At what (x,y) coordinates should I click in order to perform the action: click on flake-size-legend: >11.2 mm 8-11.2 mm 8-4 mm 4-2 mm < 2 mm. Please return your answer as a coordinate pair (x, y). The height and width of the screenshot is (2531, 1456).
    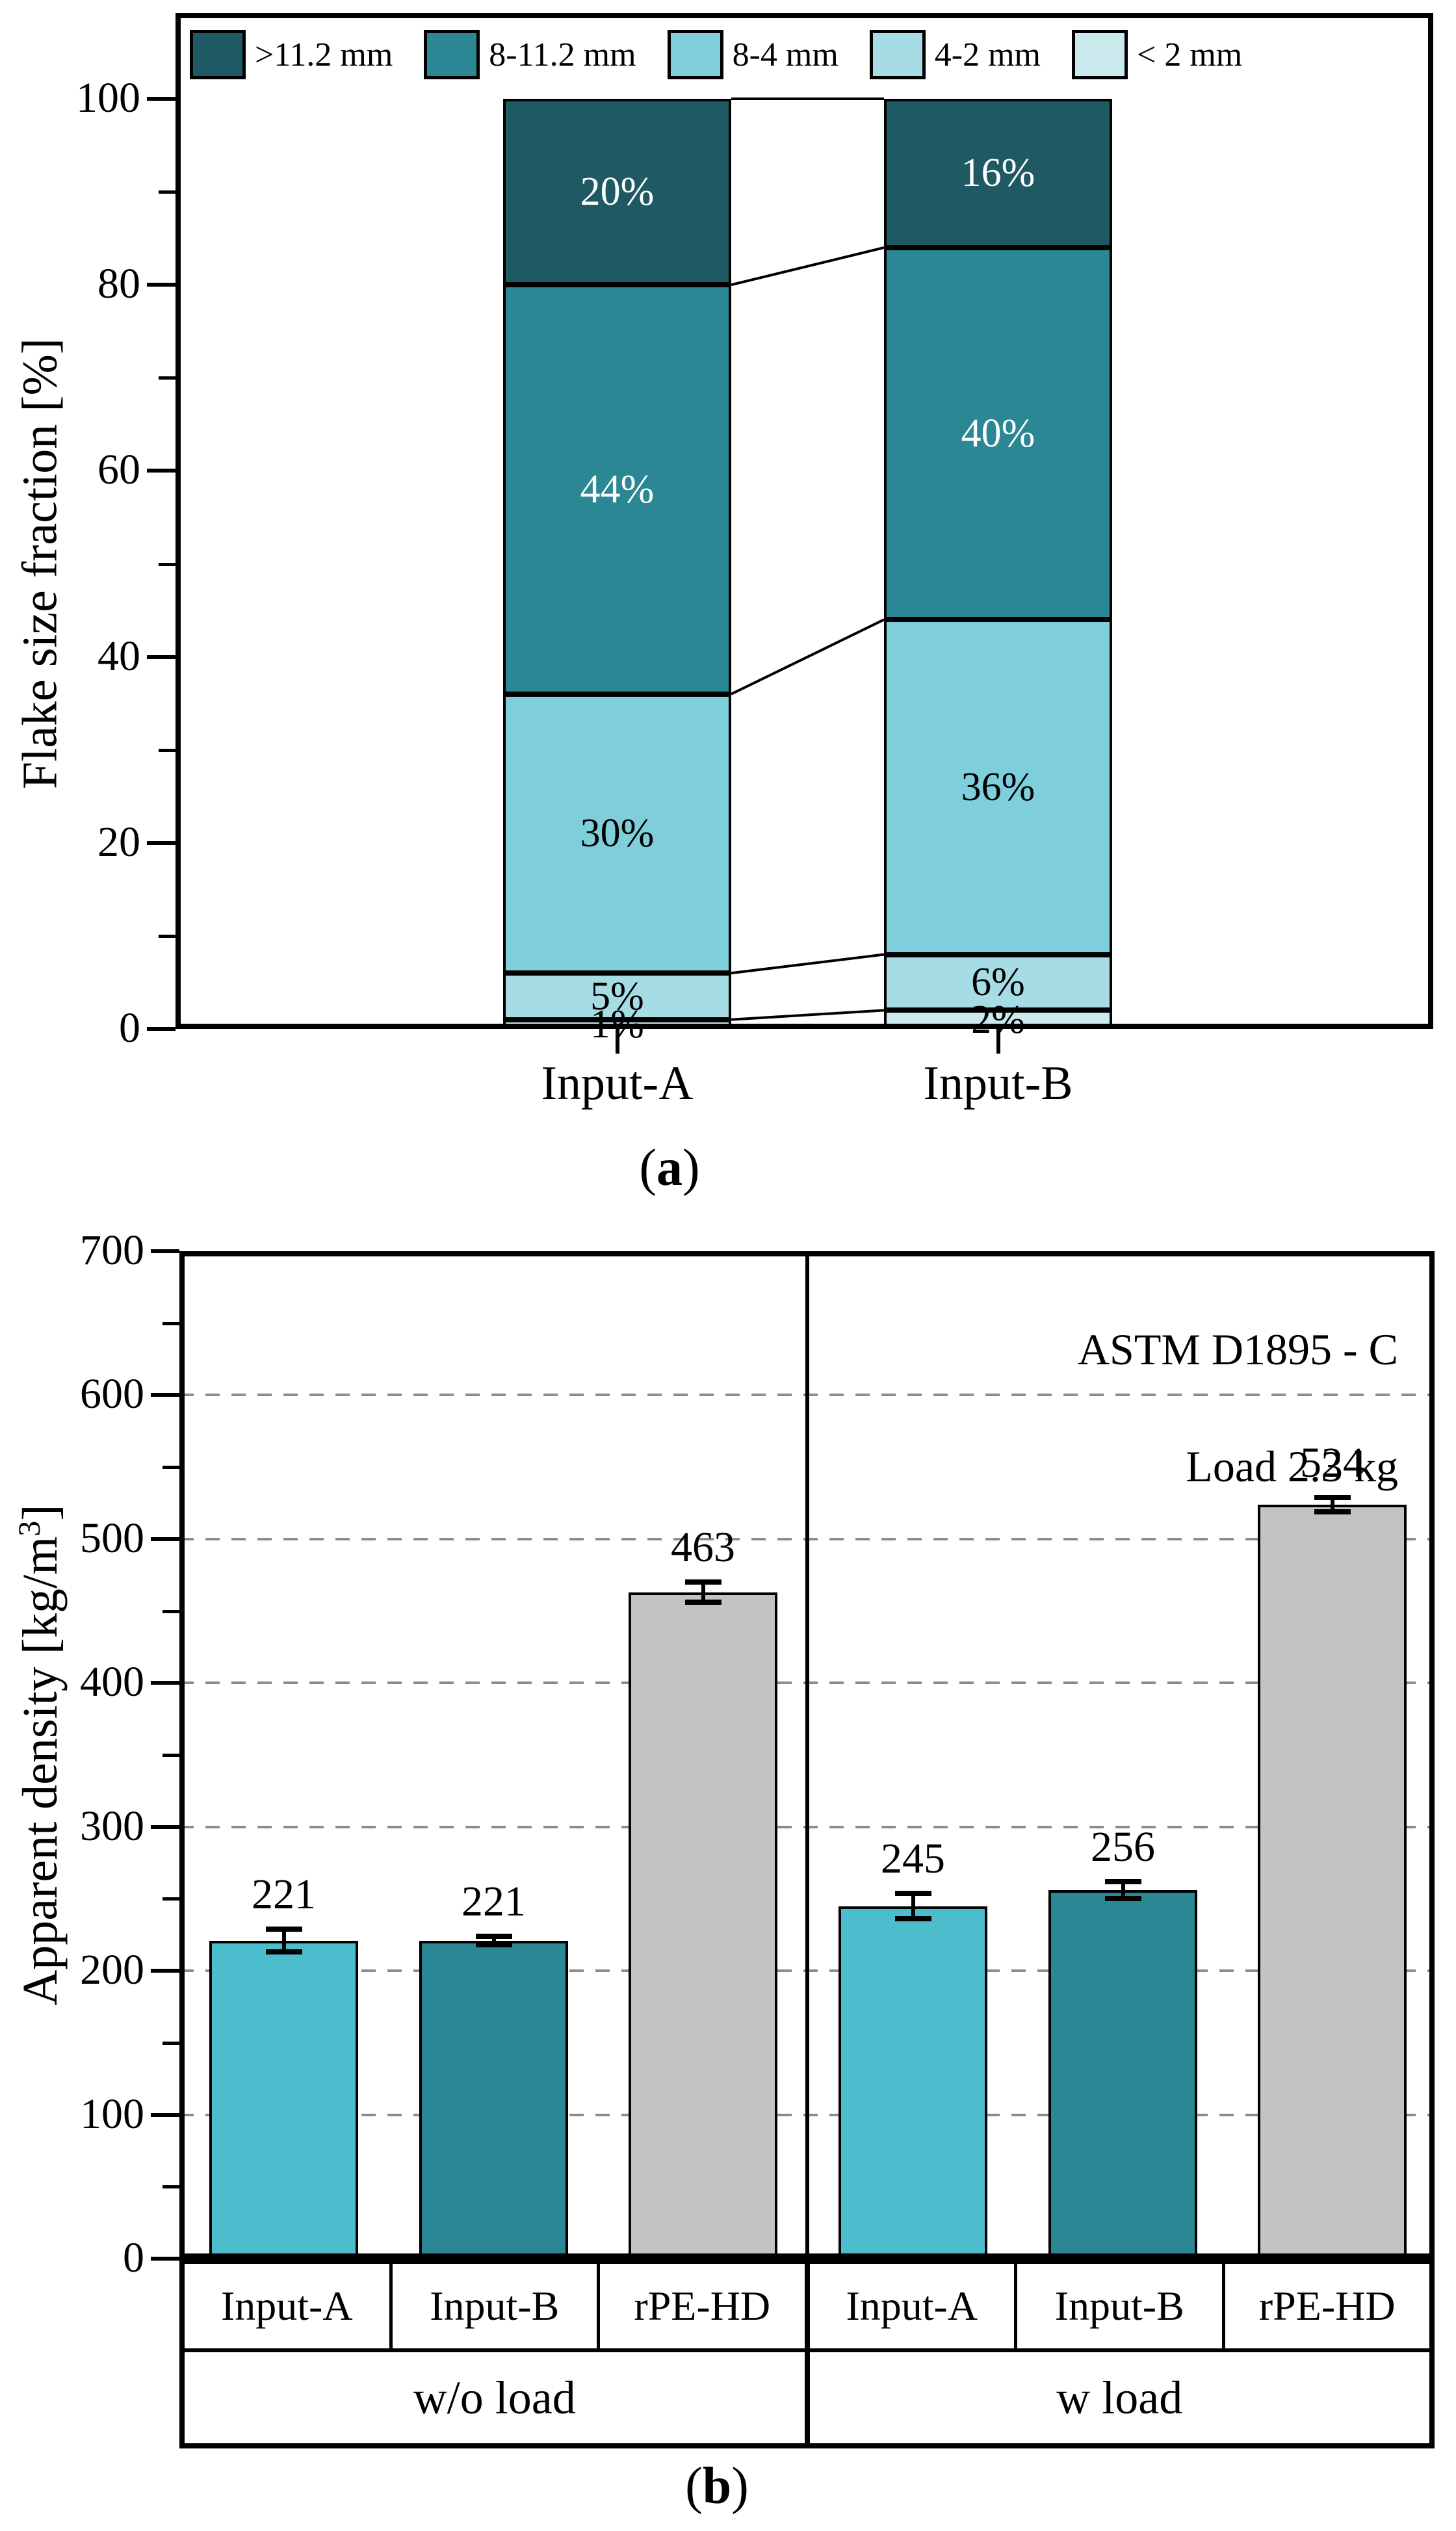
    Looking at the image, I should click on (732, 54).